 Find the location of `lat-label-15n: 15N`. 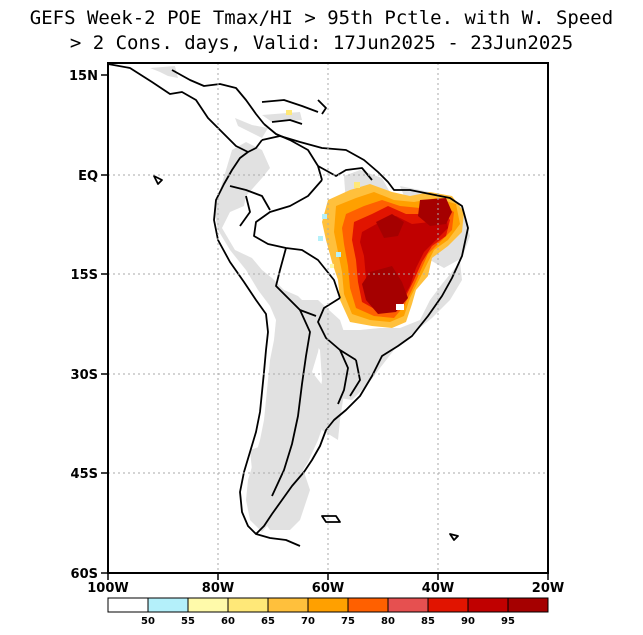

lat-label-15n: 15N is located at coordinates (83, 76).